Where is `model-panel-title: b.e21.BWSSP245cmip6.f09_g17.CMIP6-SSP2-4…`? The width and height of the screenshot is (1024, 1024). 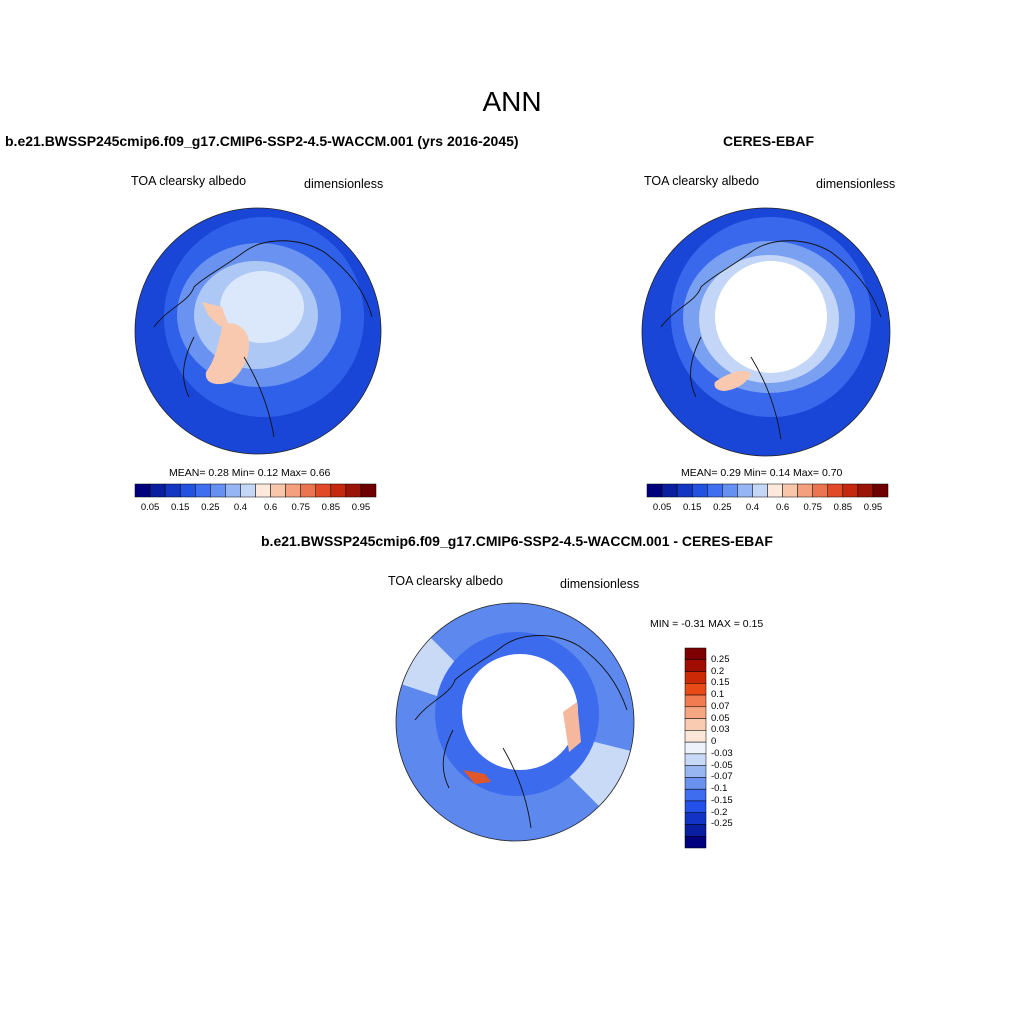
model-panel-title: b.e21.BWSSP245cmip6.f09_g17.CMIP6-SSP2-4… is located at coordinates (262, 141).